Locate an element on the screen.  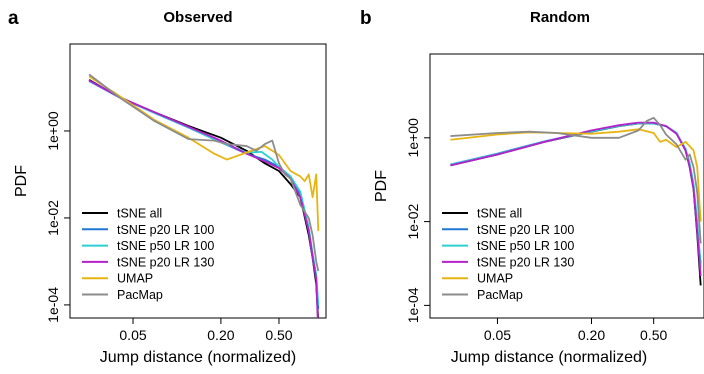
panel-label: b is located at coordinates (366, 18).